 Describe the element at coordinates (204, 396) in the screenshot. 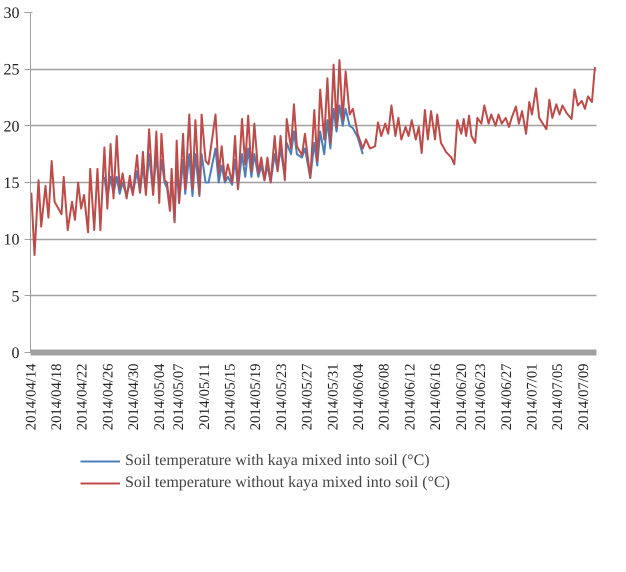

I see `x-tick-label: 2014/05/11` at that location.